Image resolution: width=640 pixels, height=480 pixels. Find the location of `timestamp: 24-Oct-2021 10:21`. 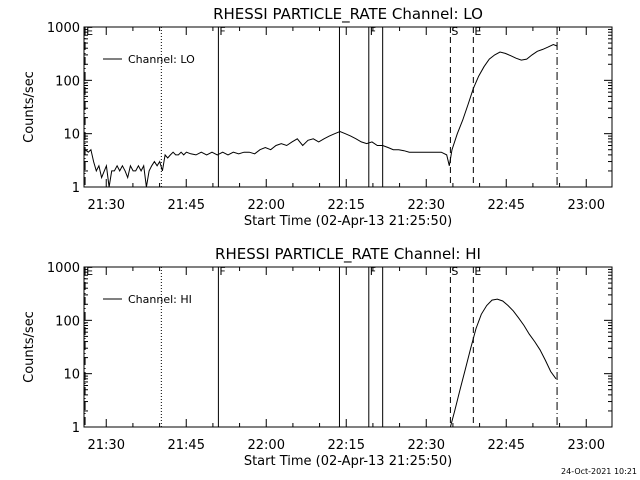

timestamp: 24-Oct-2021 10:21 is located at coordinates (599, 471).